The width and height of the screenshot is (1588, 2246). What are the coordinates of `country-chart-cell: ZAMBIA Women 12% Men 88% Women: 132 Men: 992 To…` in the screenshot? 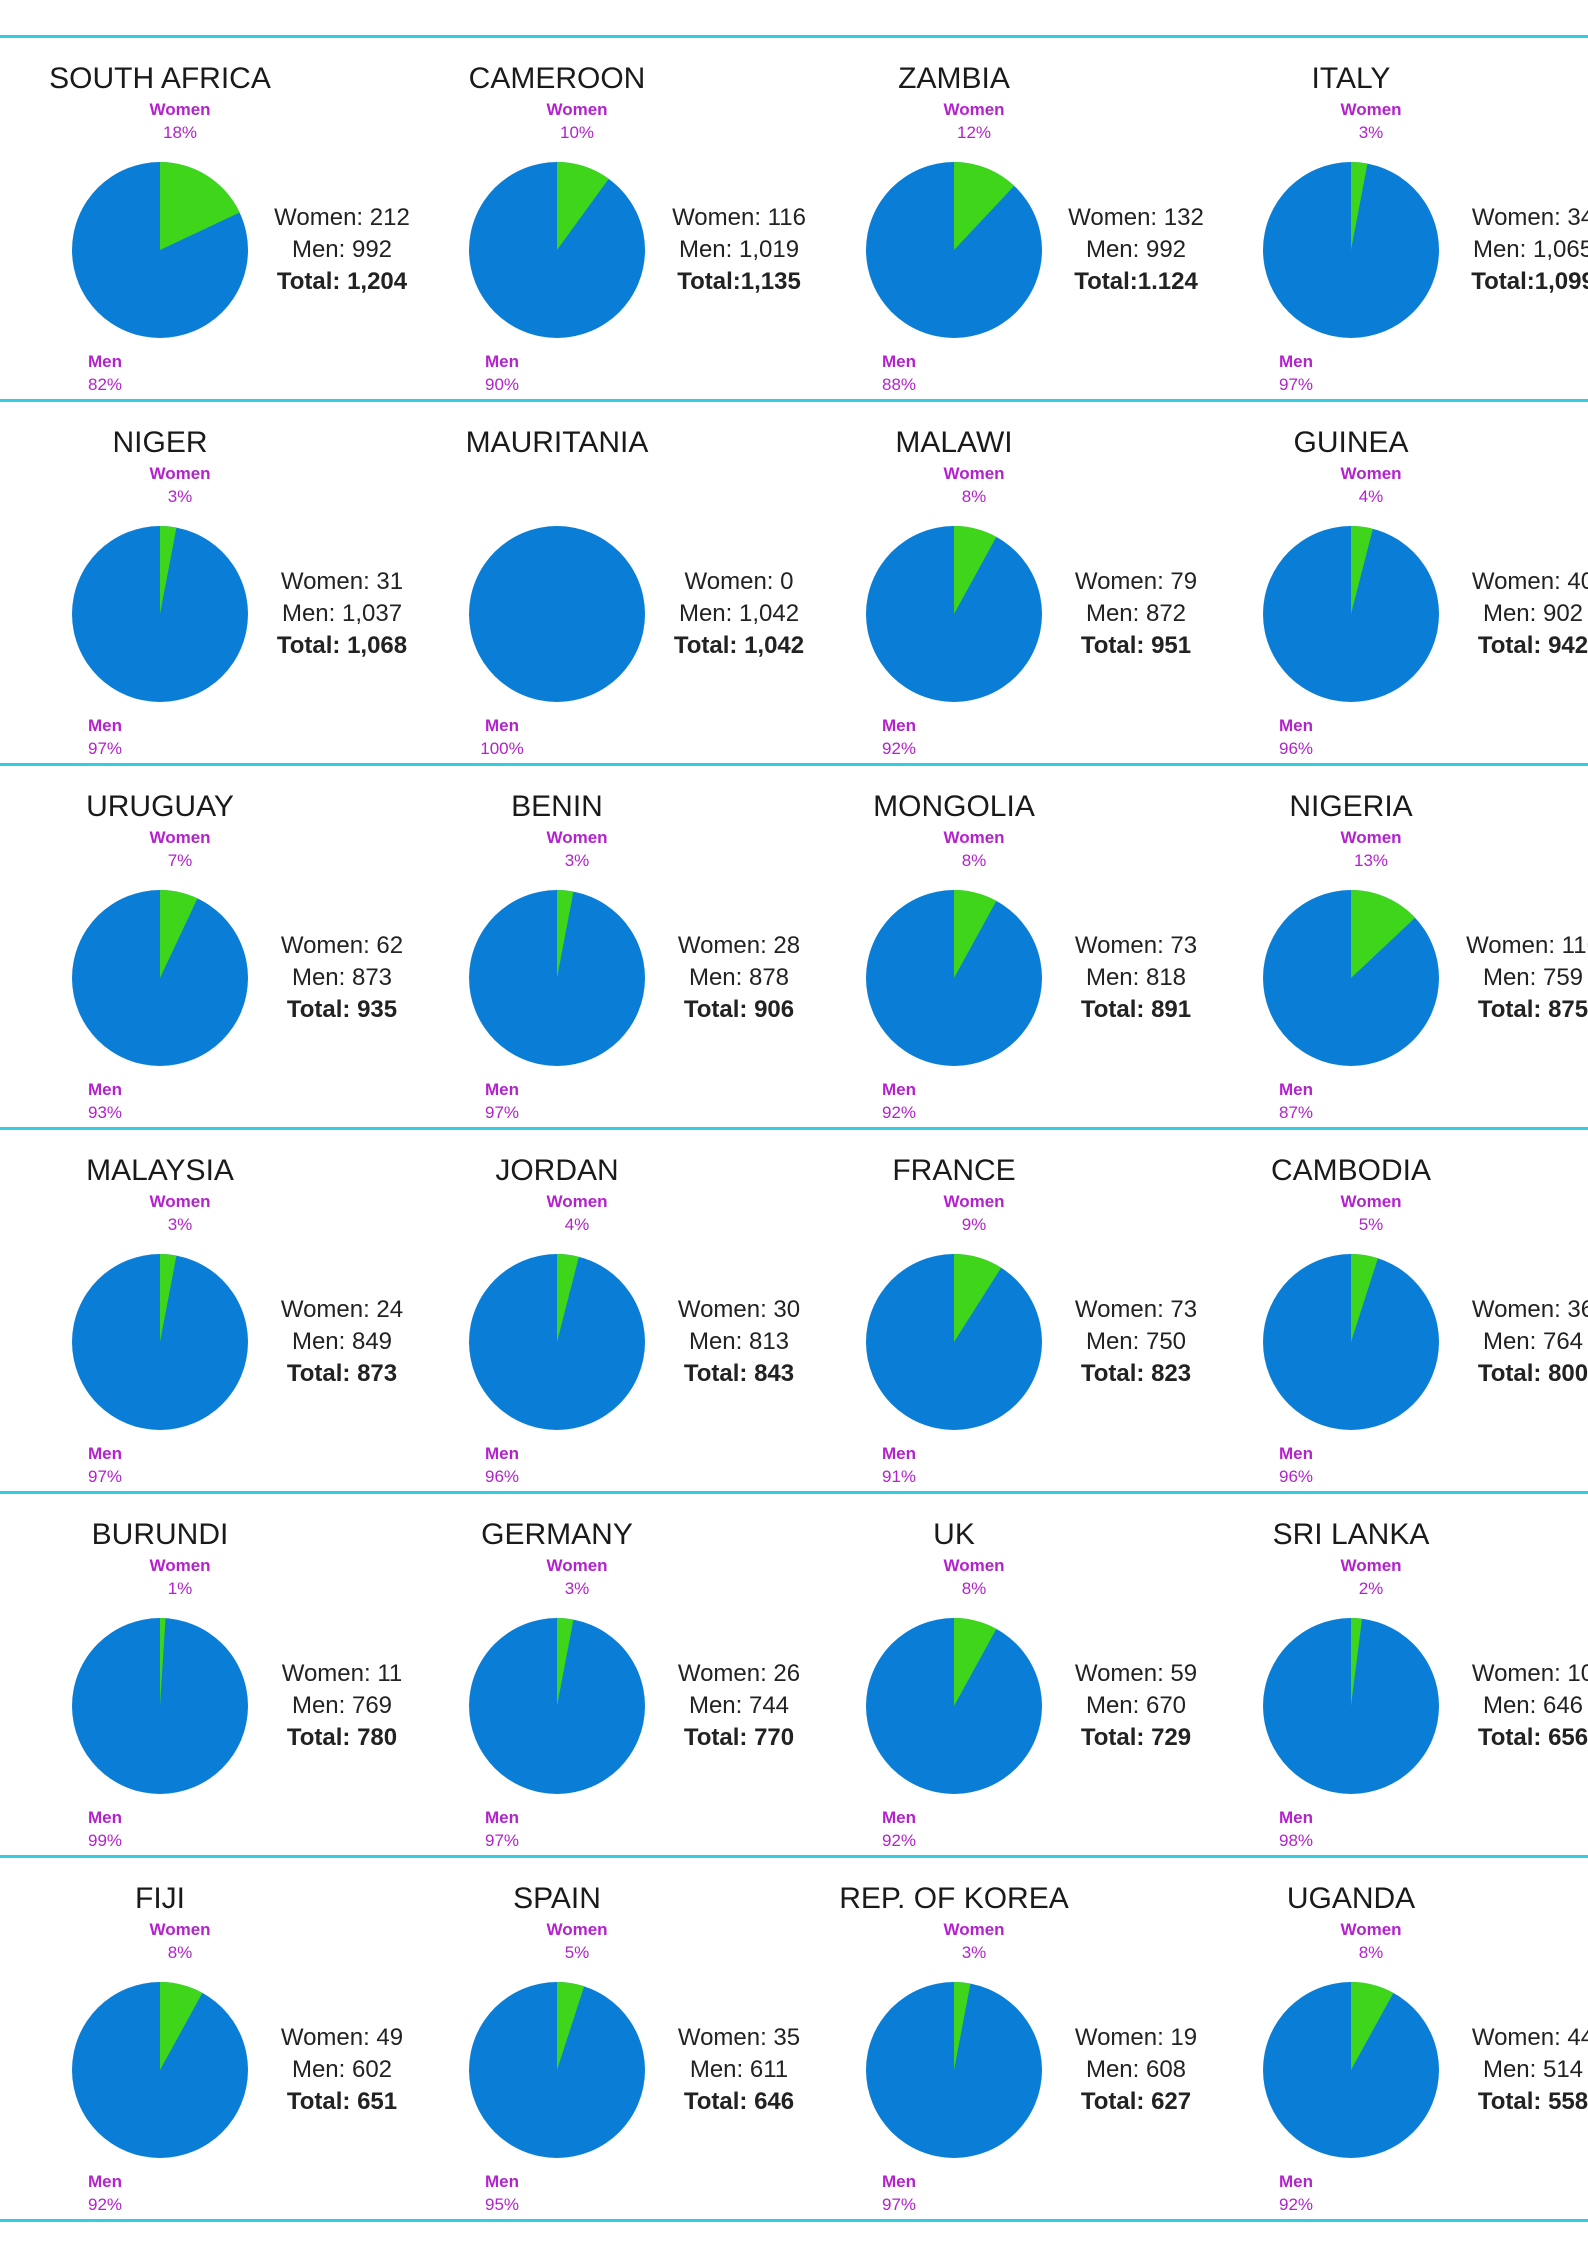 It's located at (999, 218).